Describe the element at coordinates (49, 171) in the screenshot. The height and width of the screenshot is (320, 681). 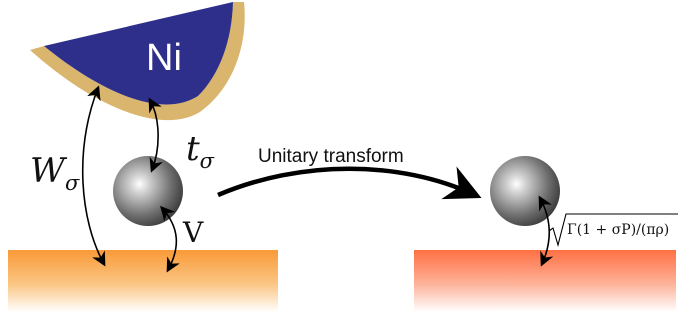
I see `w-sigma-main: W` at that location.